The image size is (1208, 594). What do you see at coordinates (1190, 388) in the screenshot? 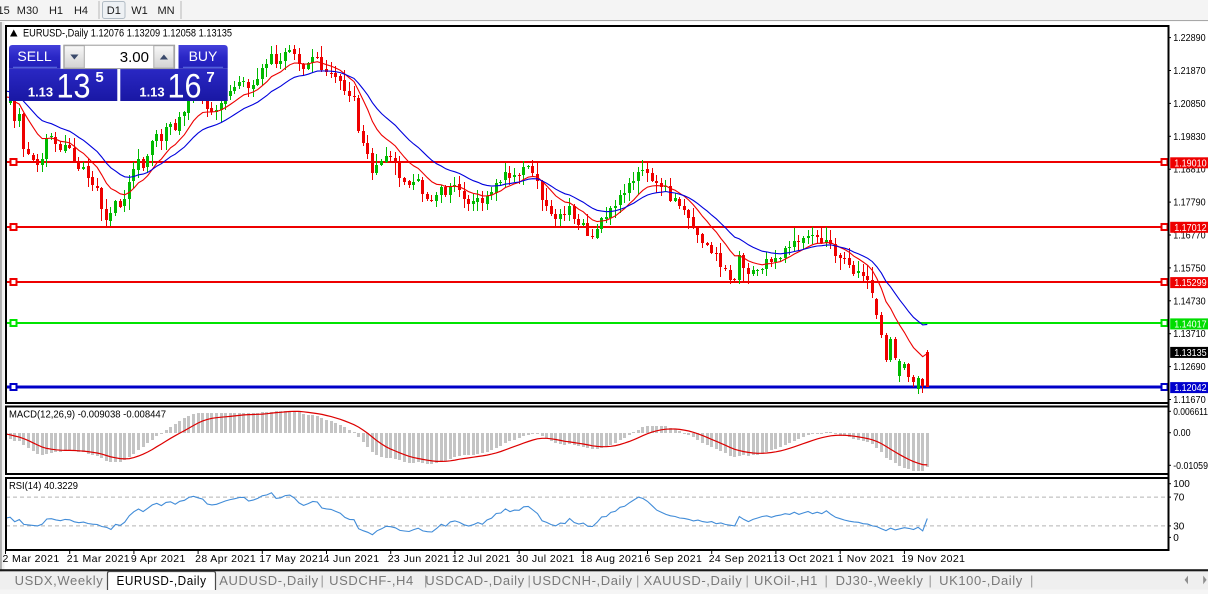
I see `svg-text: 1.12042` at bounding box center [1190, 388].